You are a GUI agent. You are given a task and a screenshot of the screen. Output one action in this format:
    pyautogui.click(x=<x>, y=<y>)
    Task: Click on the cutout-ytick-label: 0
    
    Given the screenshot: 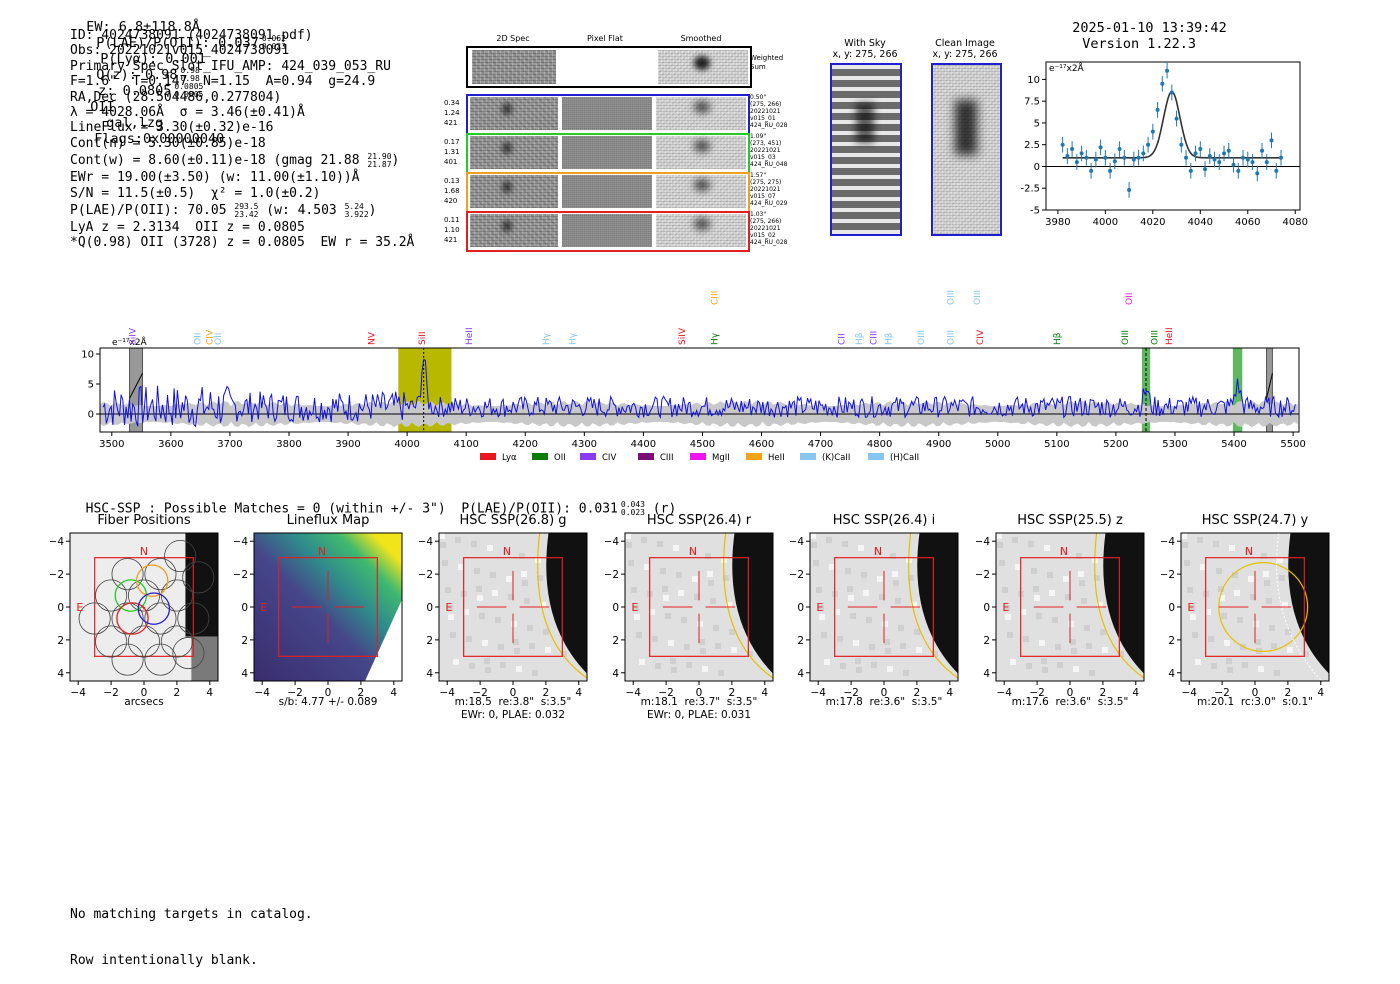 What is the action you would take?
    pyautogui.click(x=986, y=608)
    